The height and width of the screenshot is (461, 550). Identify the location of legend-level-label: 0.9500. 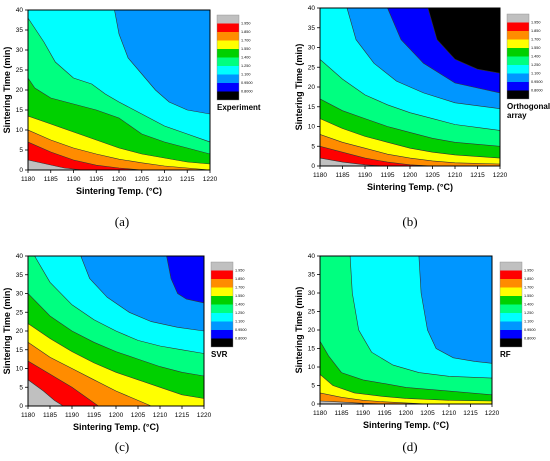
(241, 330).